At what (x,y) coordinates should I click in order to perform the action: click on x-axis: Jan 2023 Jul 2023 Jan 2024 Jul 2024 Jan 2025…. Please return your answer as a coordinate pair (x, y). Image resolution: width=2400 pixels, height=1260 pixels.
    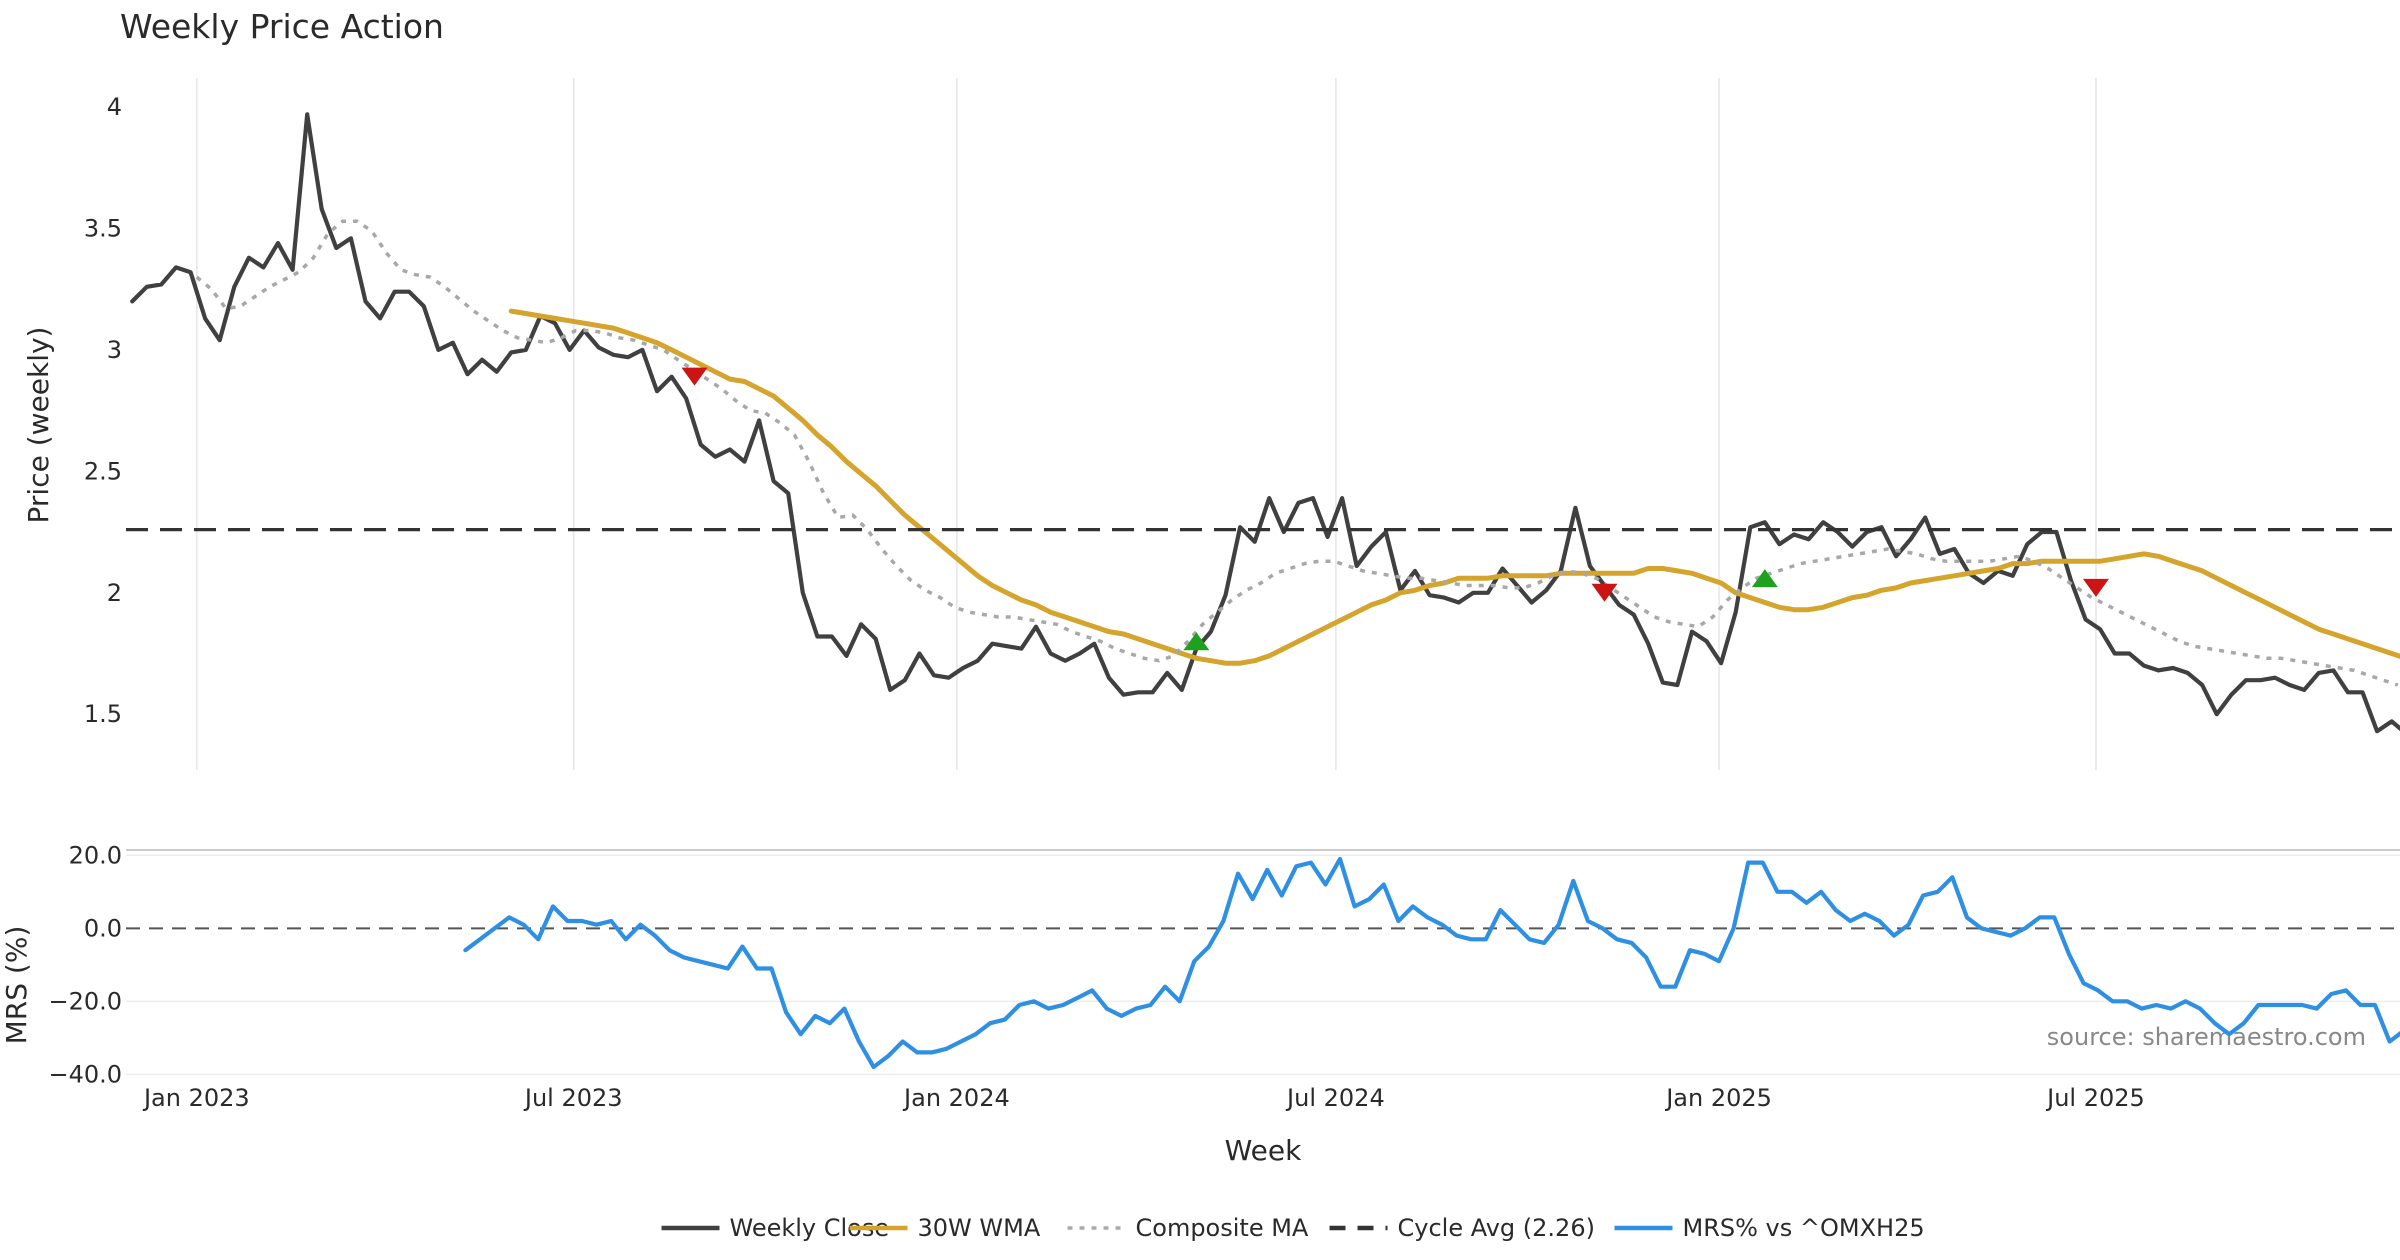
    Looking at the image, I should click on (1143, 1098).